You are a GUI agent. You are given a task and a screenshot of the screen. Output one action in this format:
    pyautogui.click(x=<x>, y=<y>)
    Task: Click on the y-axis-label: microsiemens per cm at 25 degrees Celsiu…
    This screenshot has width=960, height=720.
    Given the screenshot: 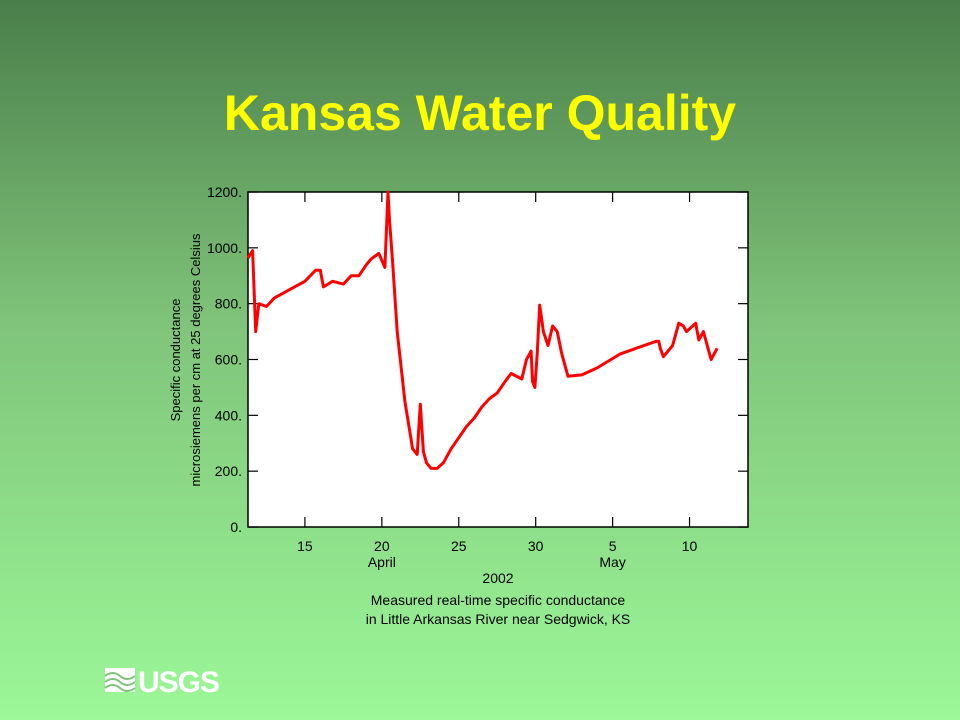 What is the action you would take?
    pyautogui.click(x=195, y=359)
    